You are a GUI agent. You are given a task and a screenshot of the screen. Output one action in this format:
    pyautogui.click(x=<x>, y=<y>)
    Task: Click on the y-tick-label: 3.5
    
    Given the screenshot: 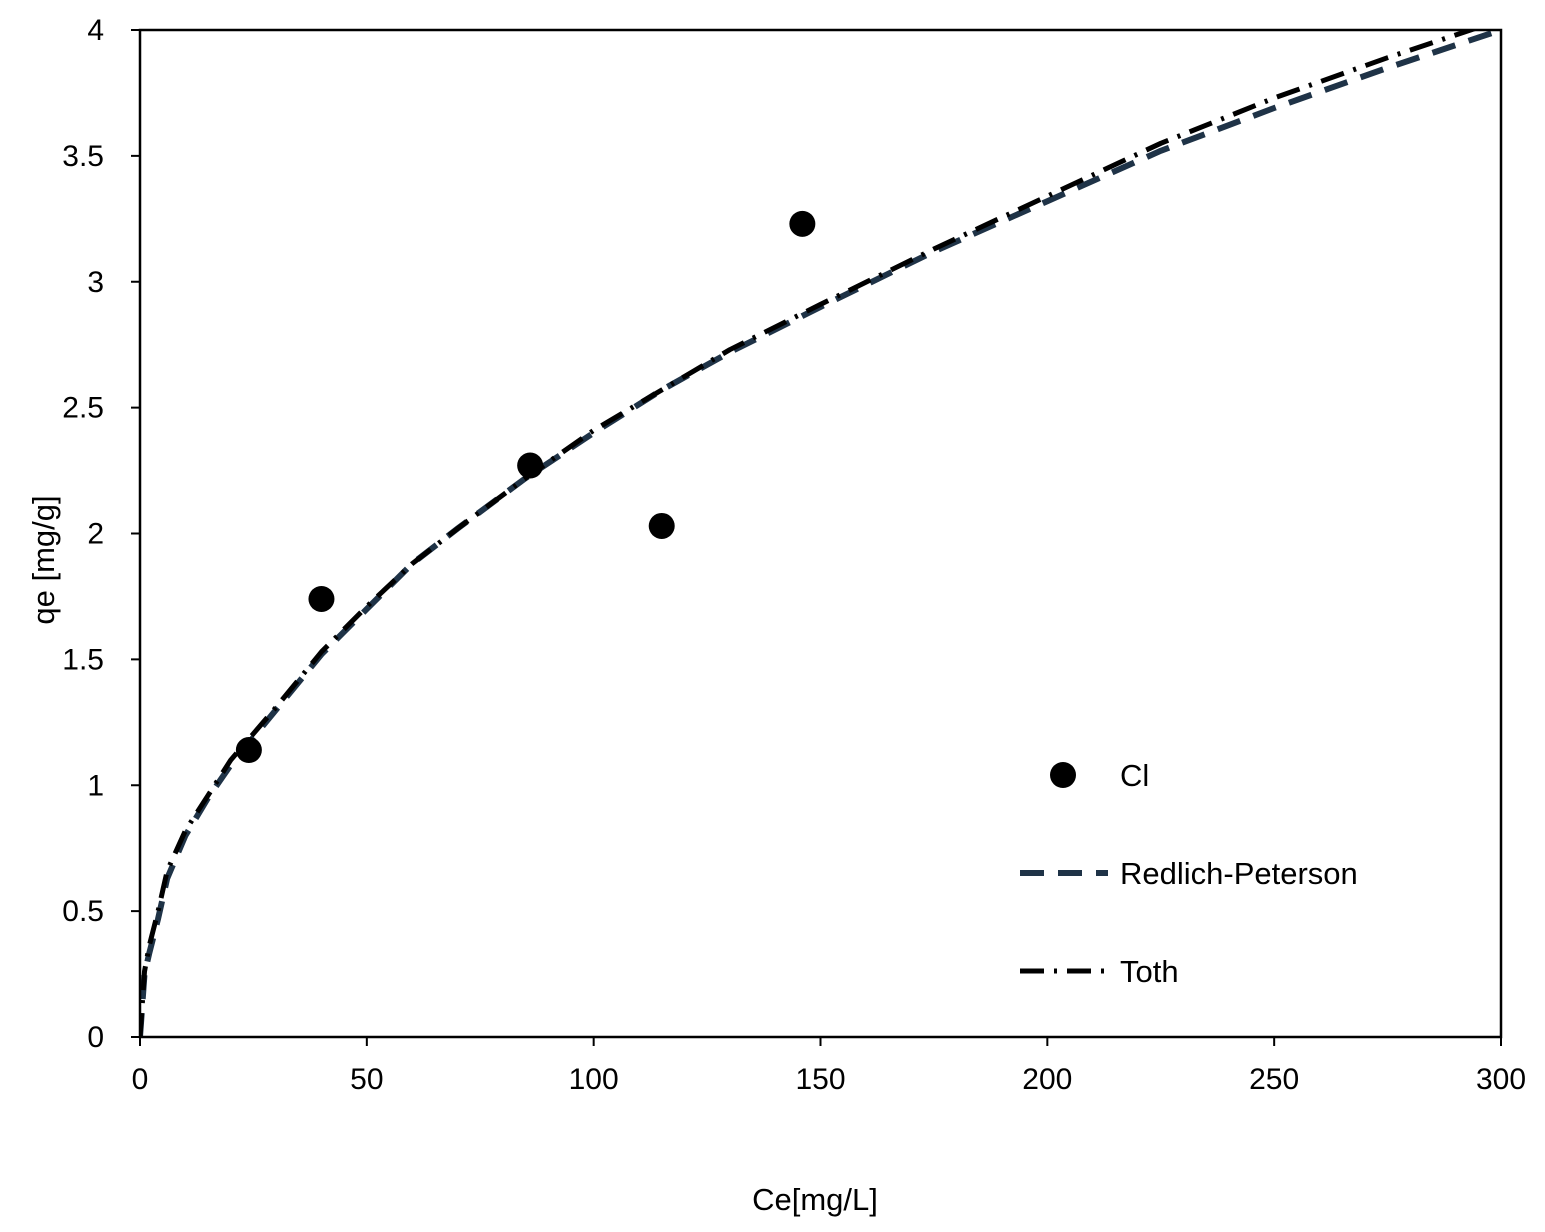 What is the action you would take?
    pyautogui.click(x=83, y=156)
    